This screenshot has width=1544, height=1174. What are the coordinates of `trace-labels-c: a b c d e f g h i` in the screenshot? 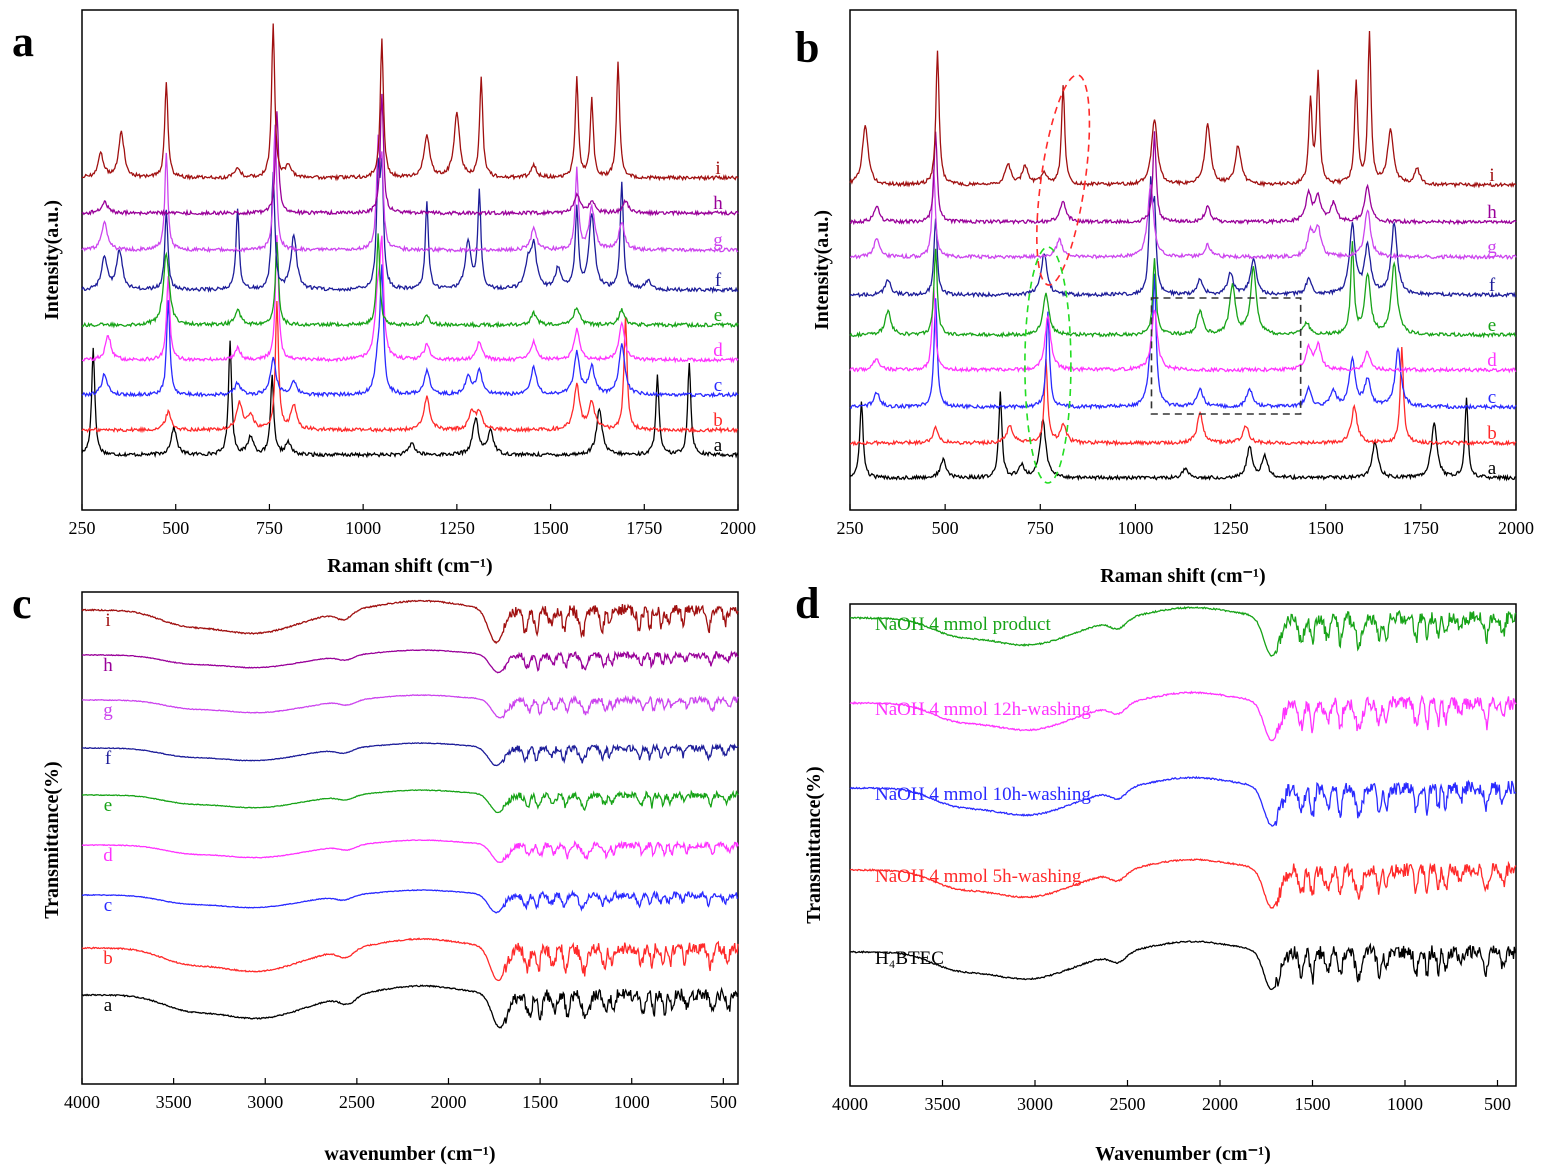 It's located at (108, 813).